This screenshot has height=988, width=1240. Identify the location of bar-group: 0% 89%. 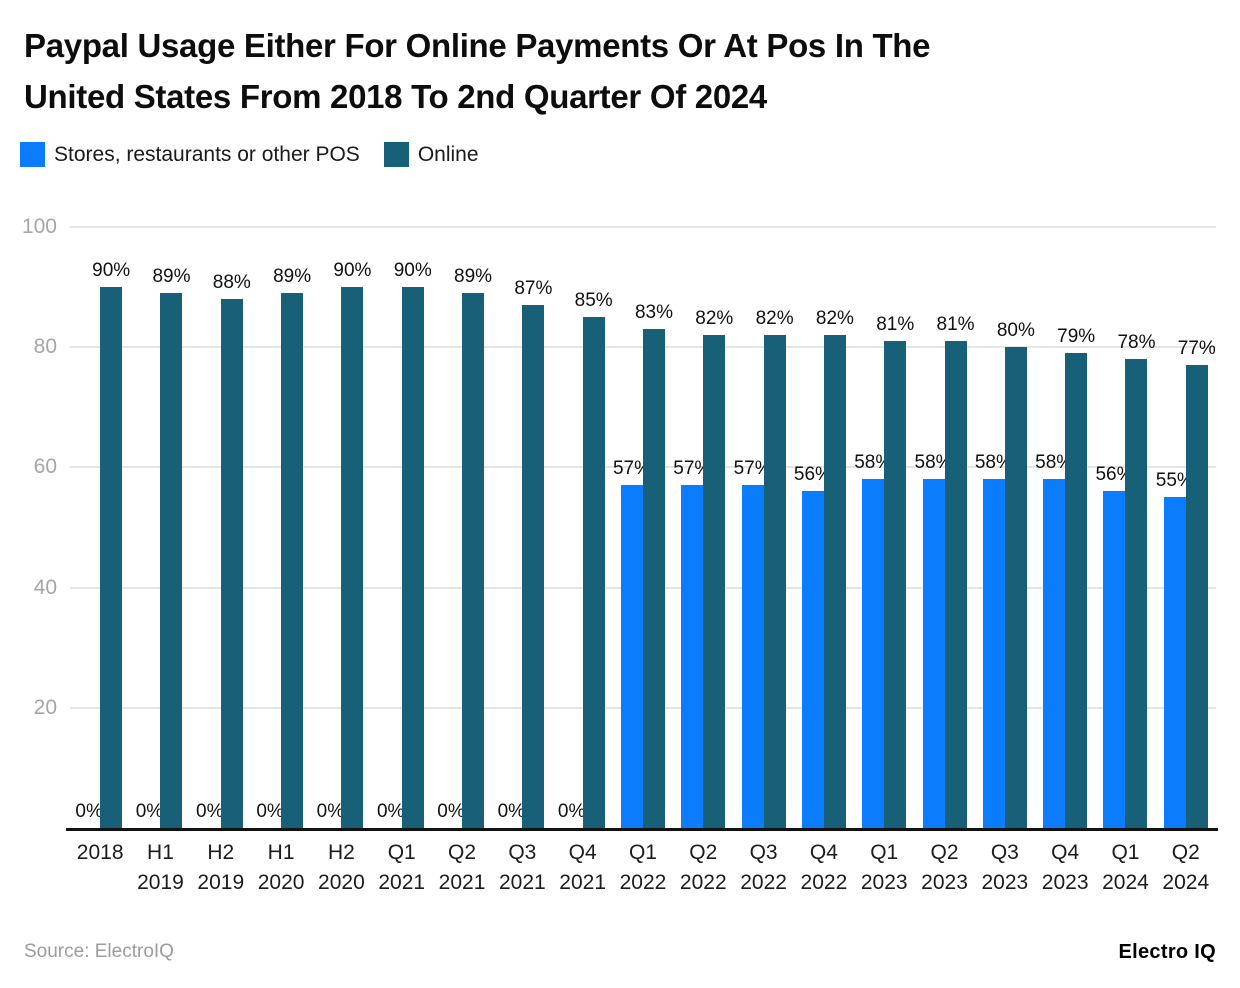
(160, 527).